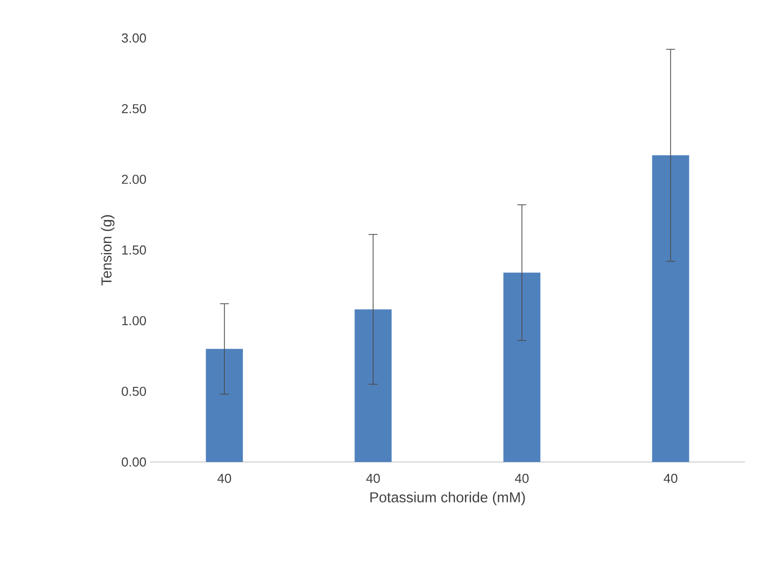 The width and height of the screenshot is (762, 575). What do you see at coordinates (134, 391) in the screenshot?
I see `y-tick-label: 0.50` at bounding box center [134, 391].